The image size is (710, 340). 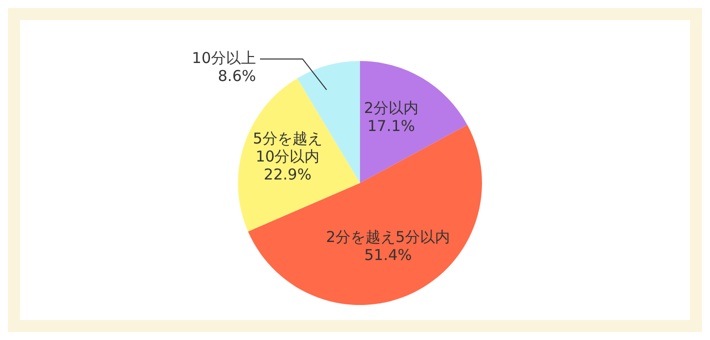 I want to click on data-label: 8.6%, so click(x=237, y=76).